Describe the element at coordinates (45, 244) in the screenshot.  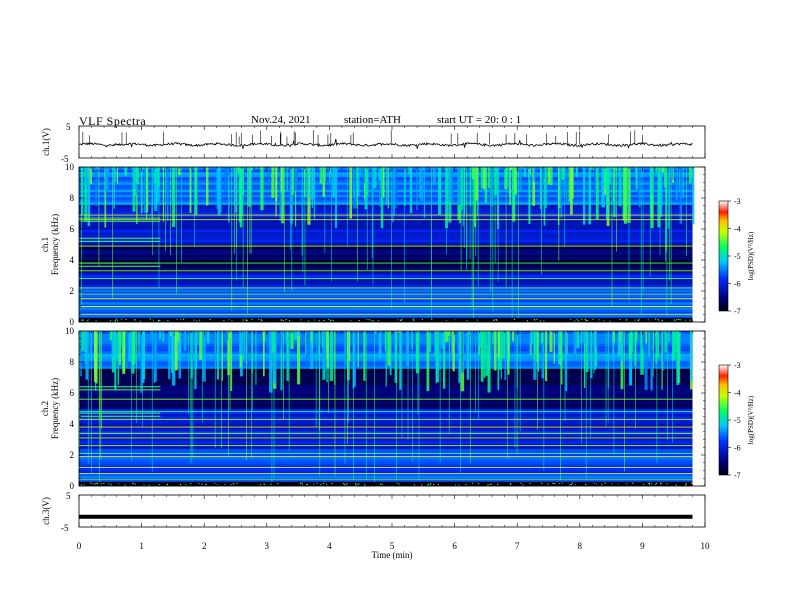
I see `channel-label: ch.1` at that location.